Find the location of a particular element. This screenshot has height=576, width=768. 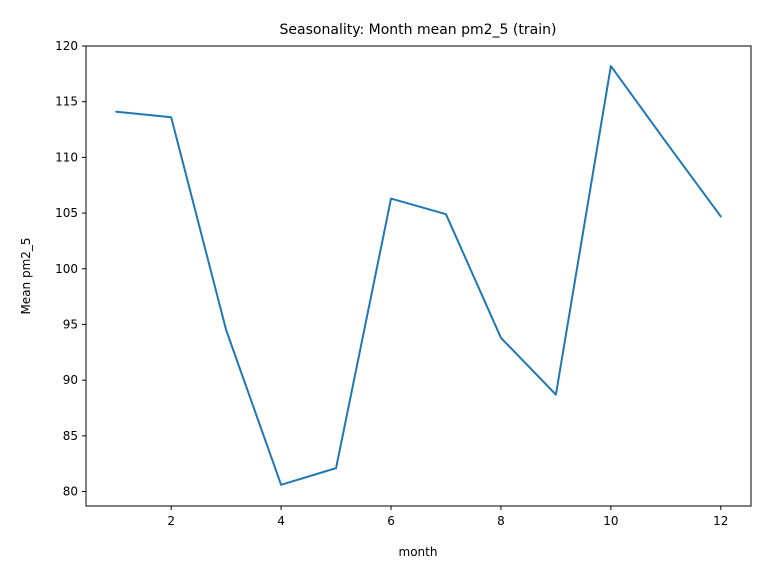

y-axis: 80 85 90 95 100 105 110 115 120 is located at coordinates (70, 269).